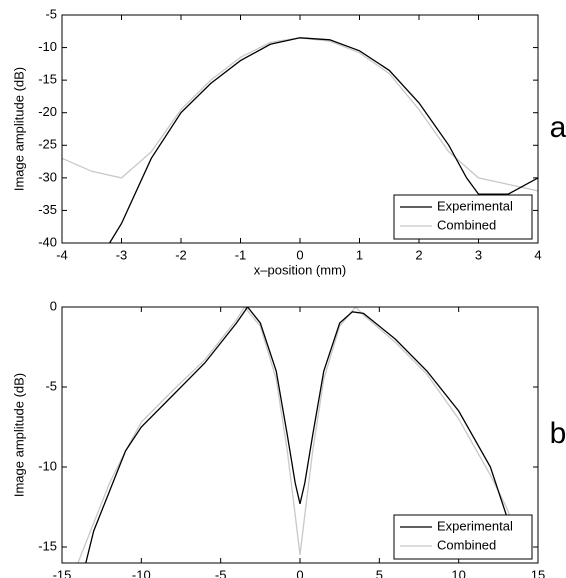 The image size is (566, 578). Describe the element at coordinates (221, 572) in the screenshot. I see `x-tick-label: -5` at that location.